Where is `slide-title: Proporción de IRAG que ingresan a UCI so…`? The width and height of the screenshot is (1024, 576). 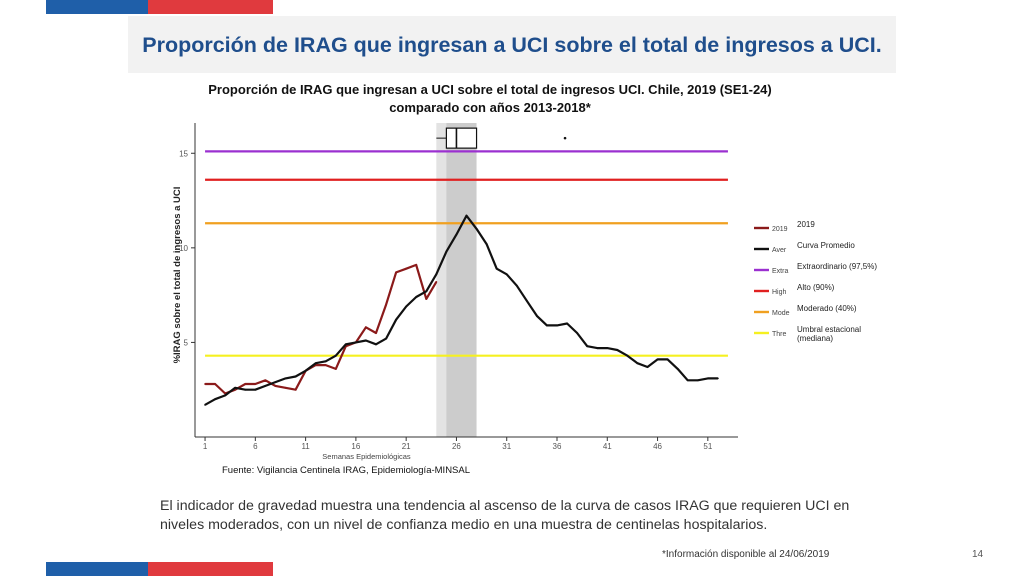
slide-title: Proporción de IRAG que ingresan a UCI so… is located at coordinates (512, 45).